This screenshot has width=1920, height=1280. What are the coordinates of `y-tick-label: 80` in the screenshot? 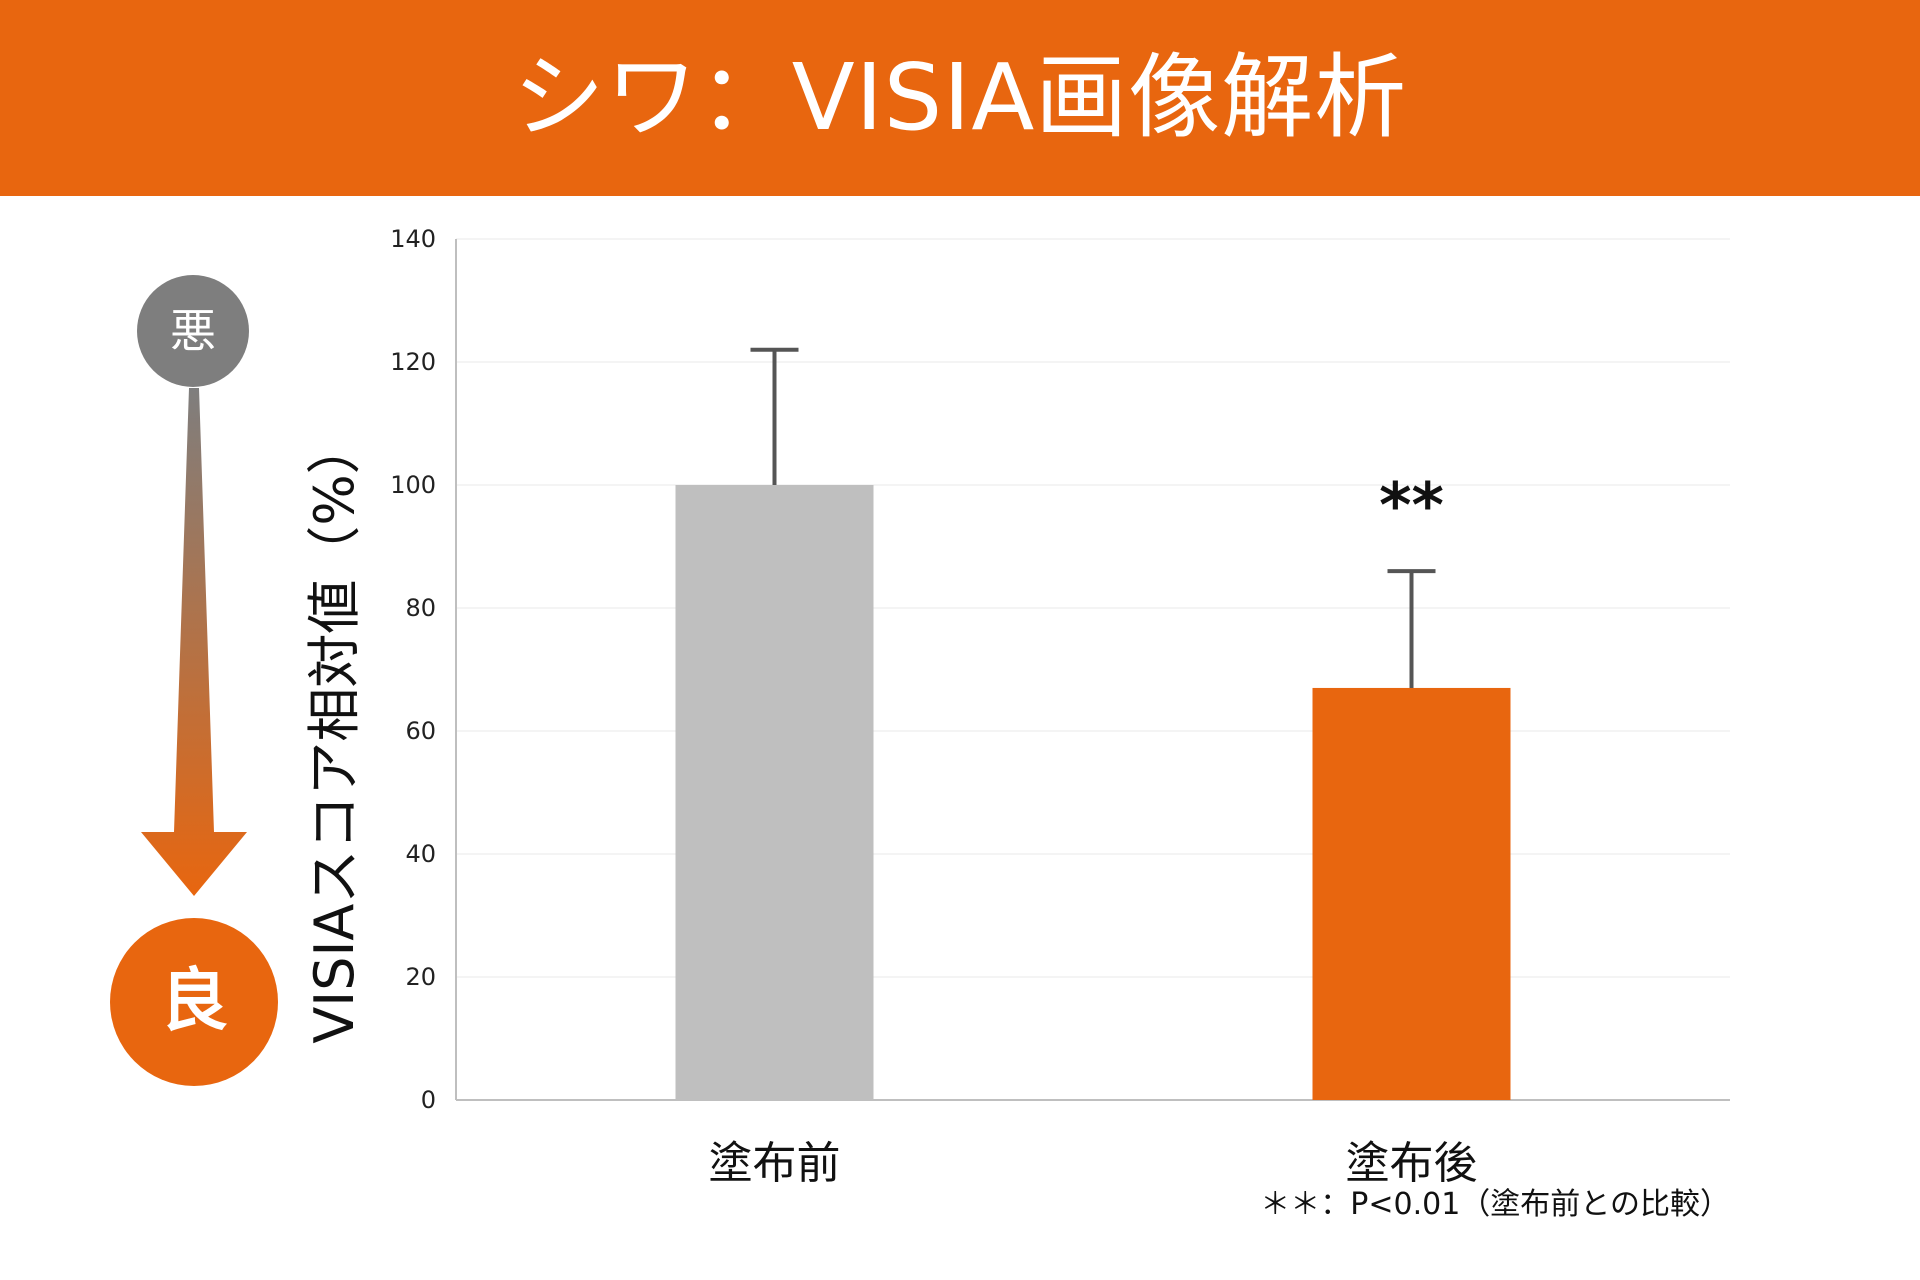 It's located at (420, 608).